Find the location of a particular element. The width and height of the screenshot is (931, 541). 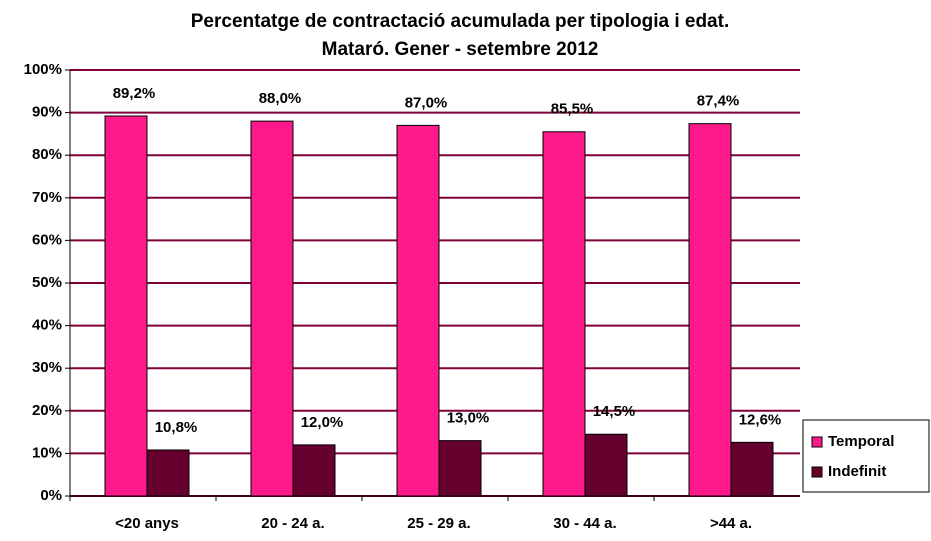

data-label: 88,0% is located at coordinates (280, 98).